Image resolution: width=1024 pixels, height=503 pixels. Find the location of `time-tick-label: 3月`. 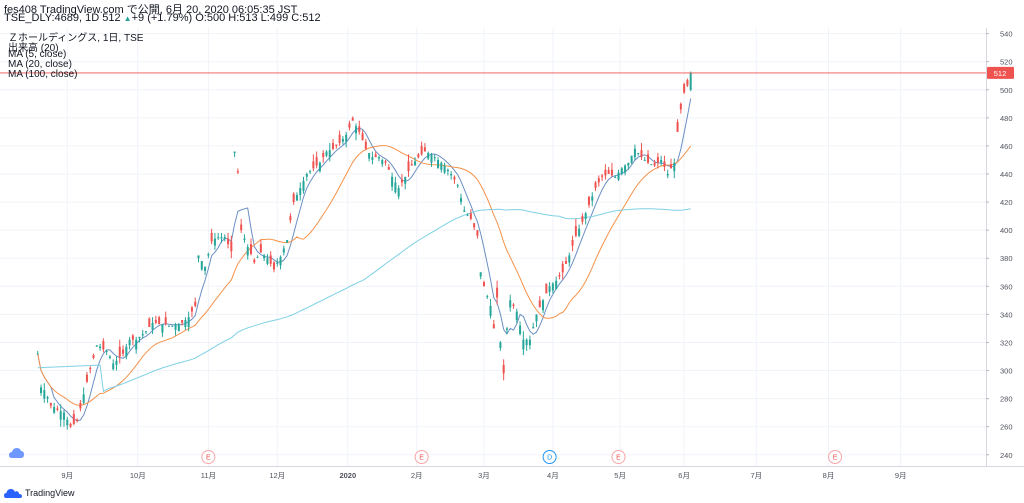

time-tick-label: 3月 is located at coordinates (484, 475).